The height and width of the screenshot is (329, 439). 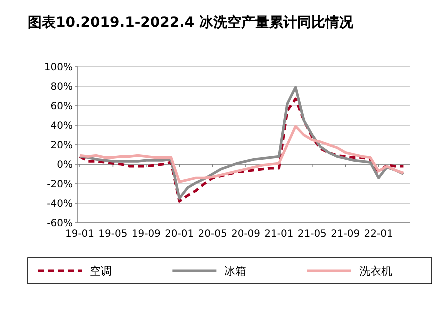 What do you see at coordinates (61, 126) in the screenshot?
I see `y-tick-label: 40%` at bounding box center [61, 126].